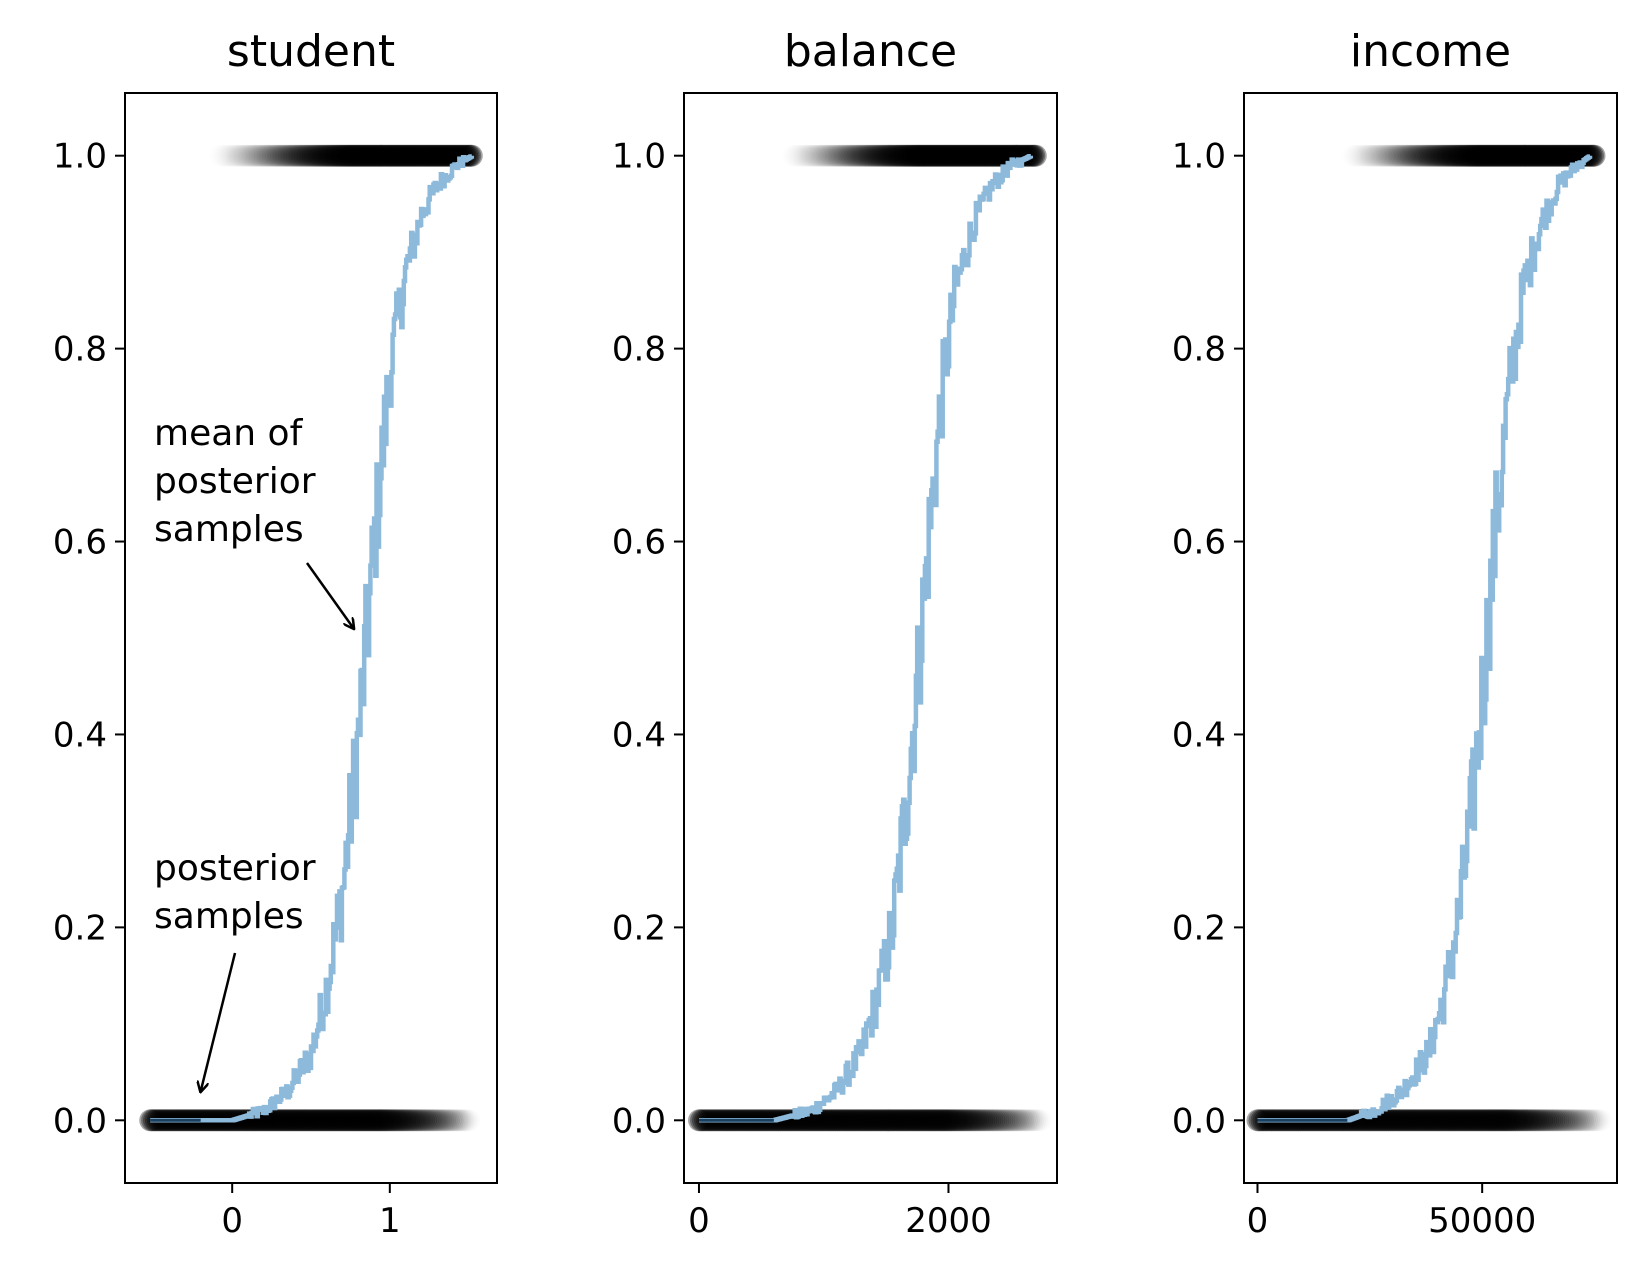  Describe the element at coordinates (219, 1021) in the screenshot. I see `annotation-arrow` at that location.